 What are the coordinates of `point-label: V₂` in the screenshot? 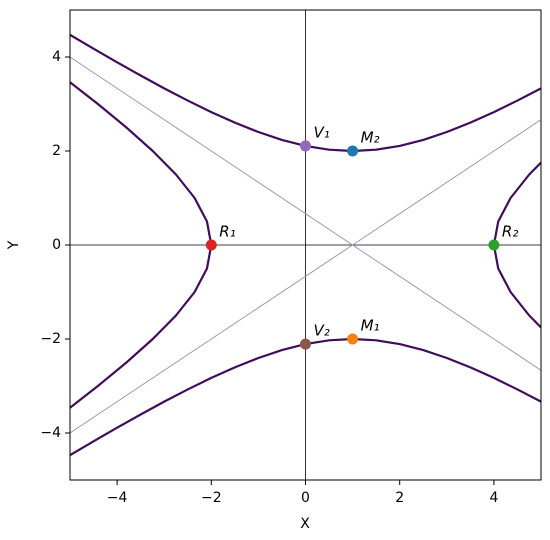 It's located at (322, 331).